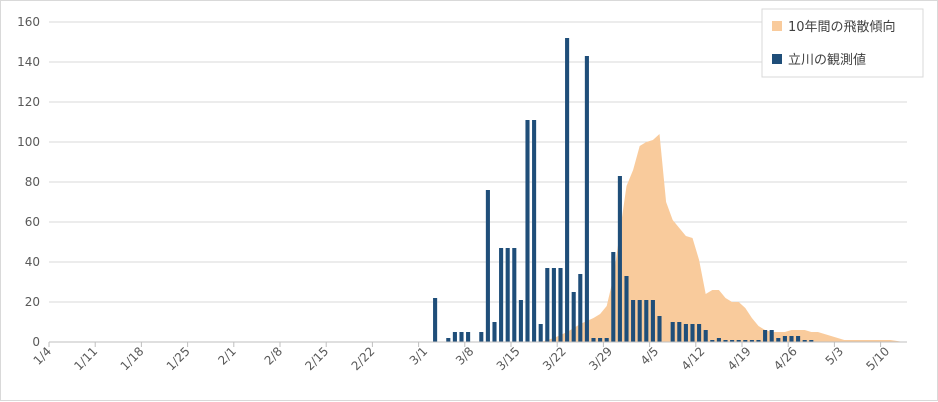 The height and width of the screenshot is (402, 938). What do you see at coordinates (32, 302) in the screenshot?
I see `y-tick-label: 20` at bounding box center [32, 302].